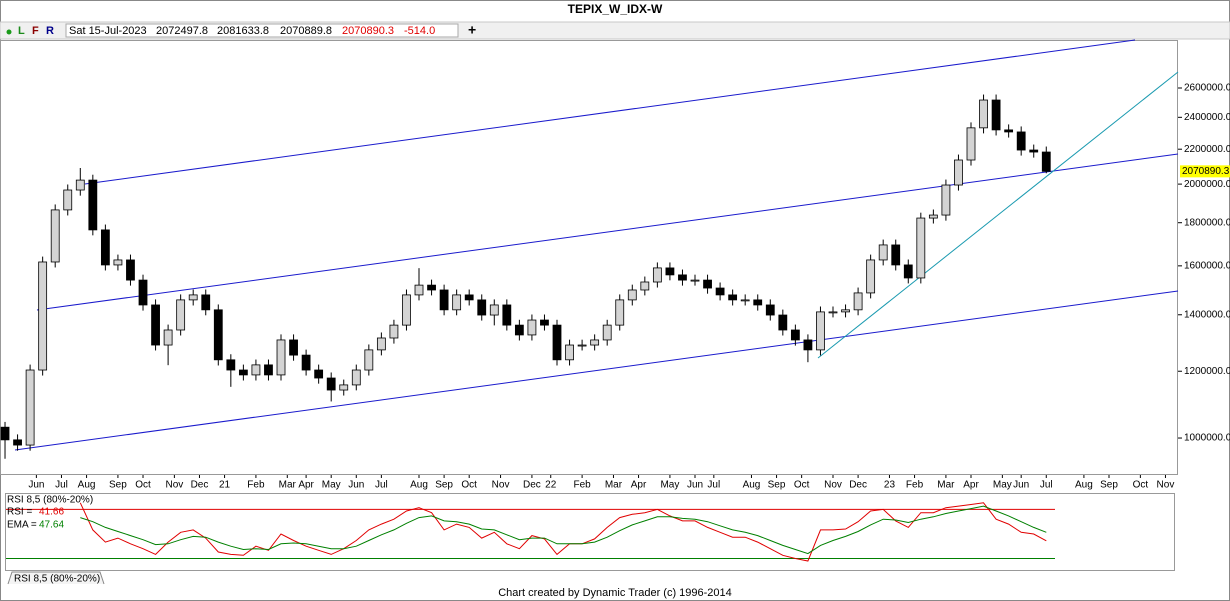 This screenshot has width=1230, height=601. Describe the element at coordinates (472, 30) in the screenshot. I see `add-button: +` at that location.